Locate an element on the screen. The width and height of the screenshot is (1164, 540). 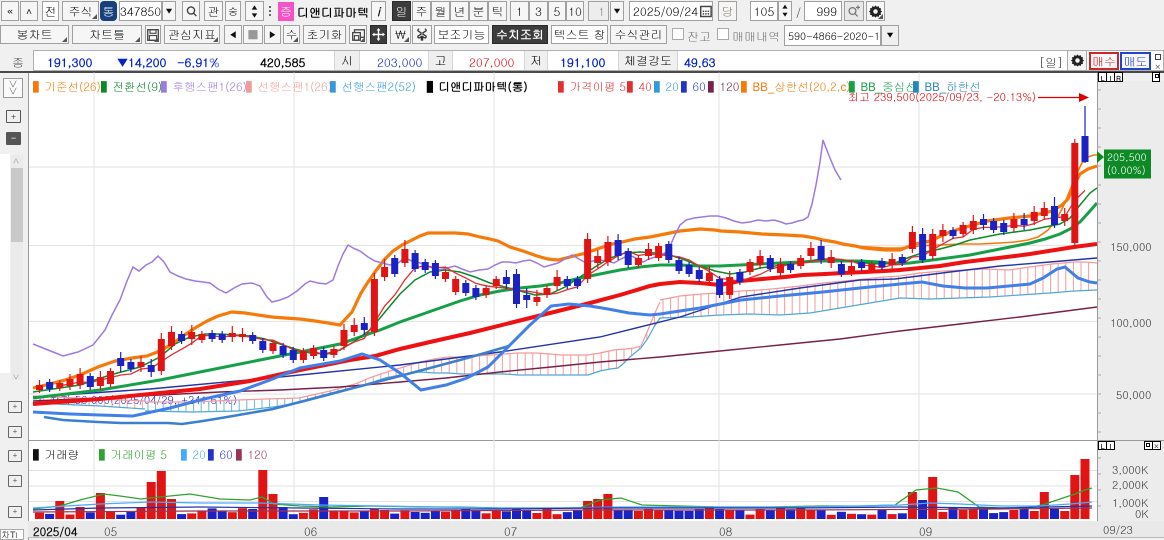
svg-text:최고 239,500(2025/09/23, -20.13%: 최고 239,500(2025/09/23, -20.13%) is located at coordinates (942, 97).